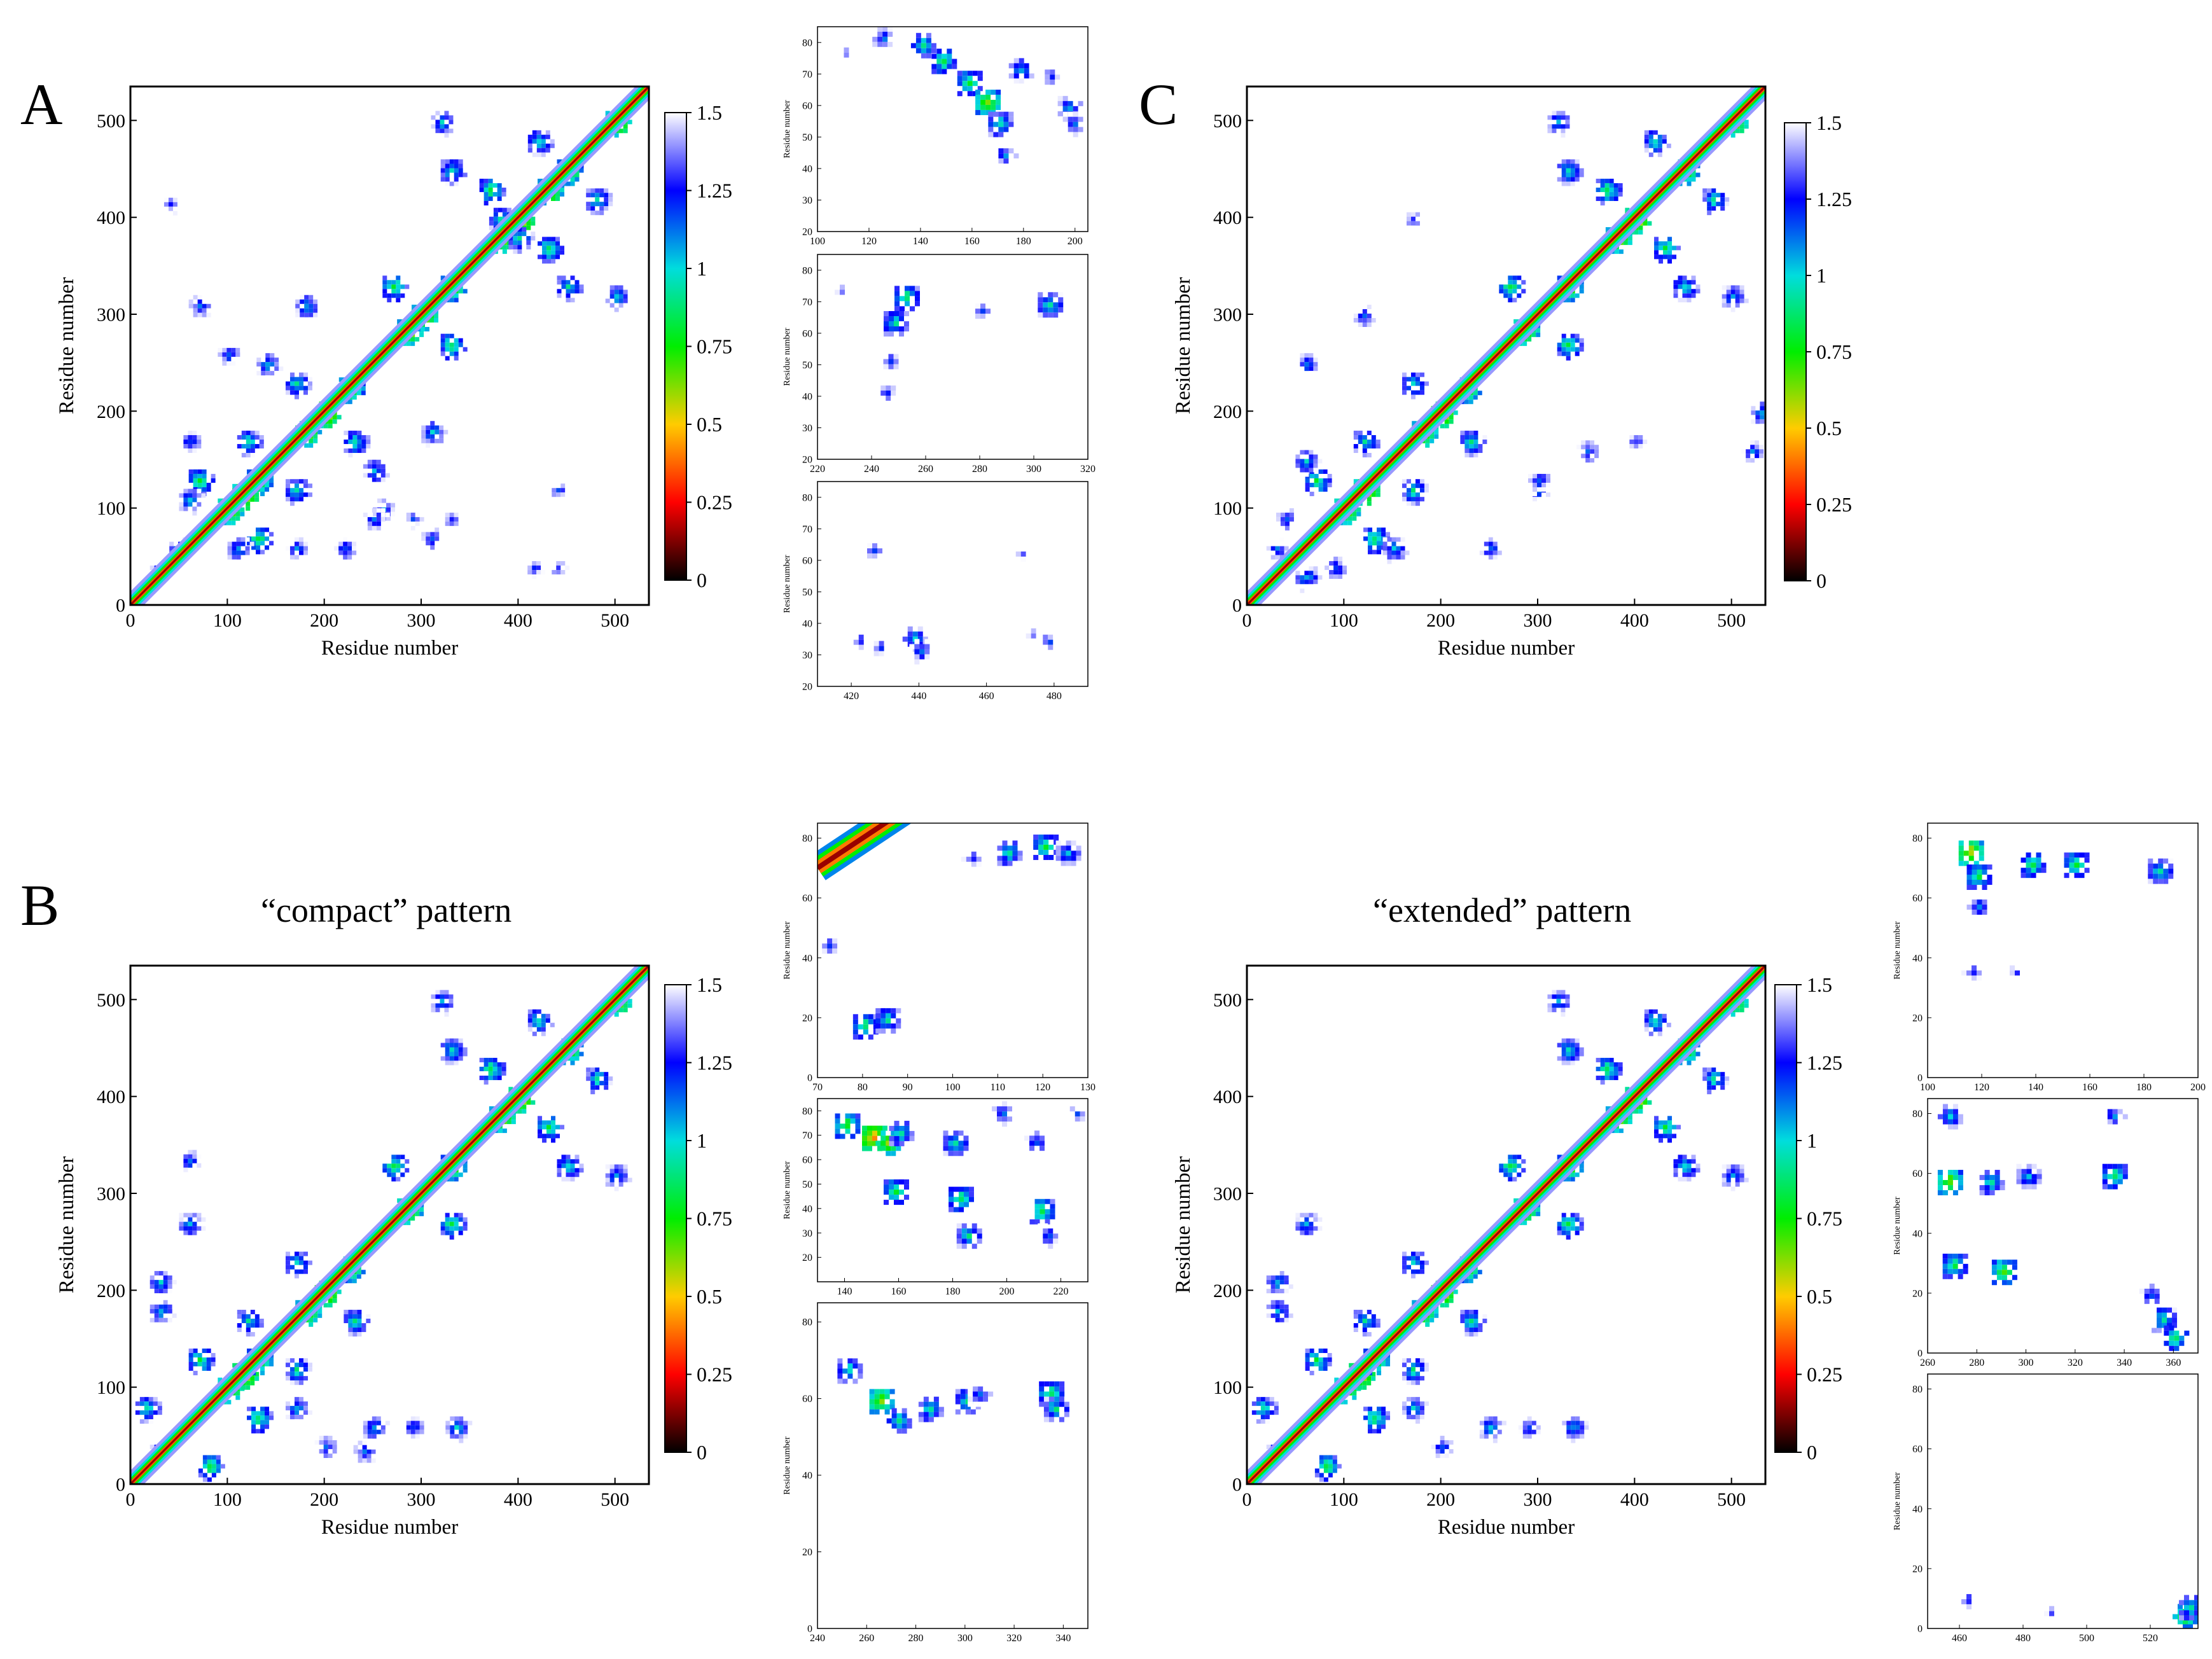  What do you see at coordinates (952, 584) in the screenshot?
I see `plot-area` at bounding box center [952, 584].